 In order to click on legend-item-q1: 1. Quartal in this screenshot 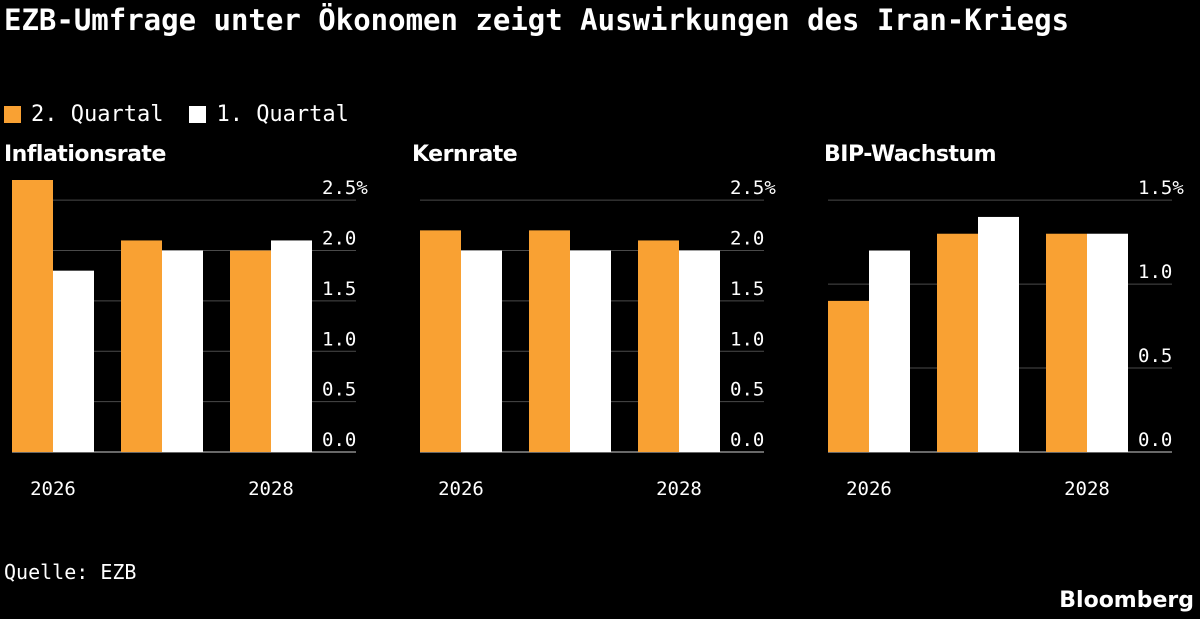, I will do `click(269, 114)`.